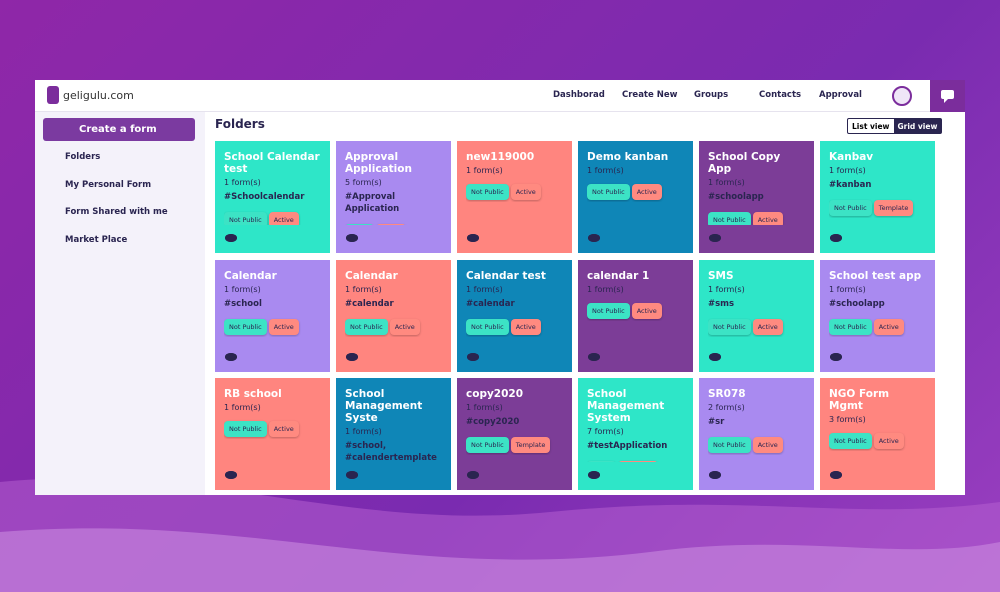 This screenshot has height=592, width=1000. Describe the element at coordinates (736, 197) in the screenshot. I see `card-tag: #schoolapp` at that location.